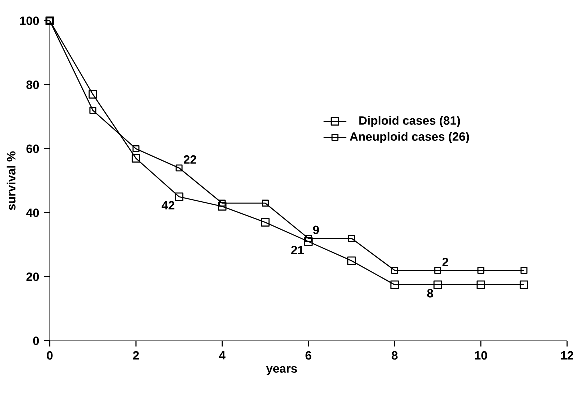 Image resolution: width=573 pixels, height=401 pixels. Describe the element at coordinates (33, 149) in the screenshot. I see `y-tick-label: 60` at that location.